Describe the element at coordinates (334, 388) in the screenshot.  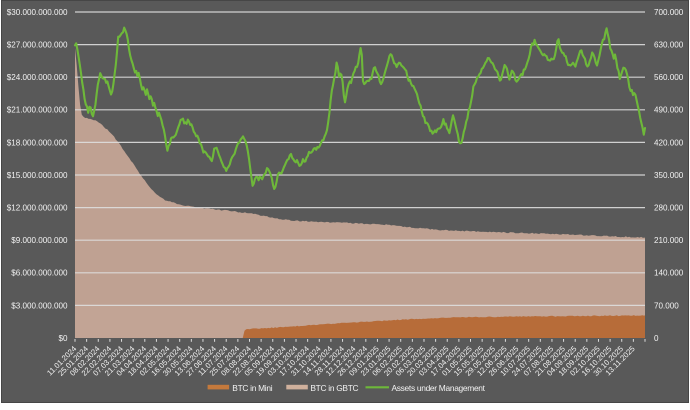
I see `svg-text: BTC in GBTC` at that location.